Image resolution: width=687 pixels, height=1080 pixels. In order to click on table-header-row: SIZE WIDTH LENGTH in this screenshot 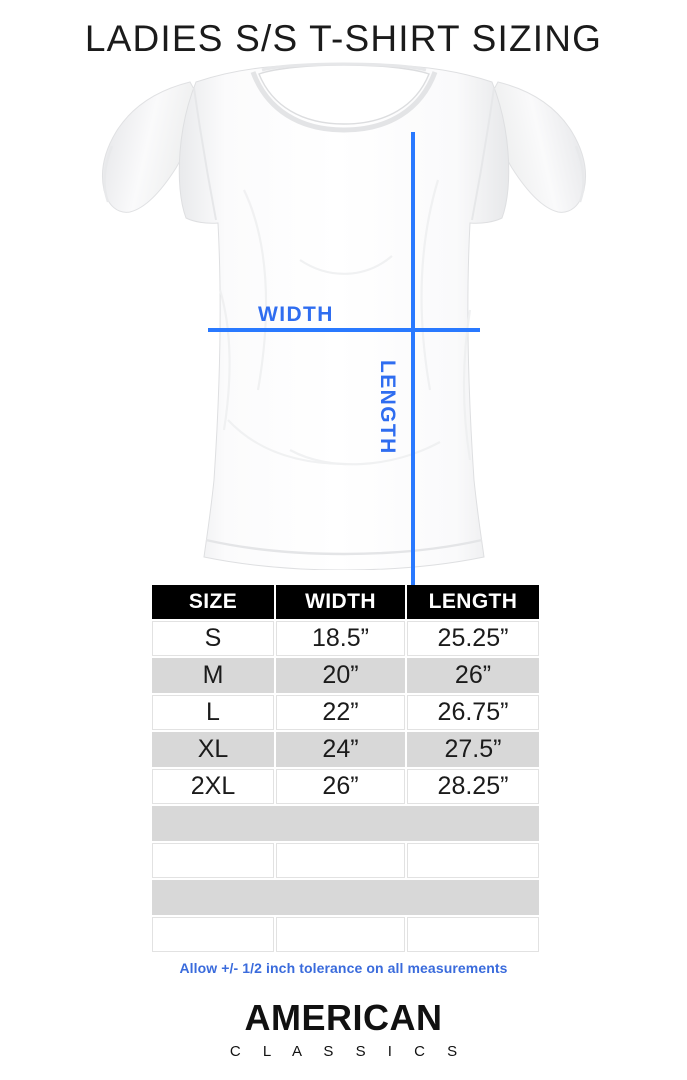, I will do `click(345, 602)`.